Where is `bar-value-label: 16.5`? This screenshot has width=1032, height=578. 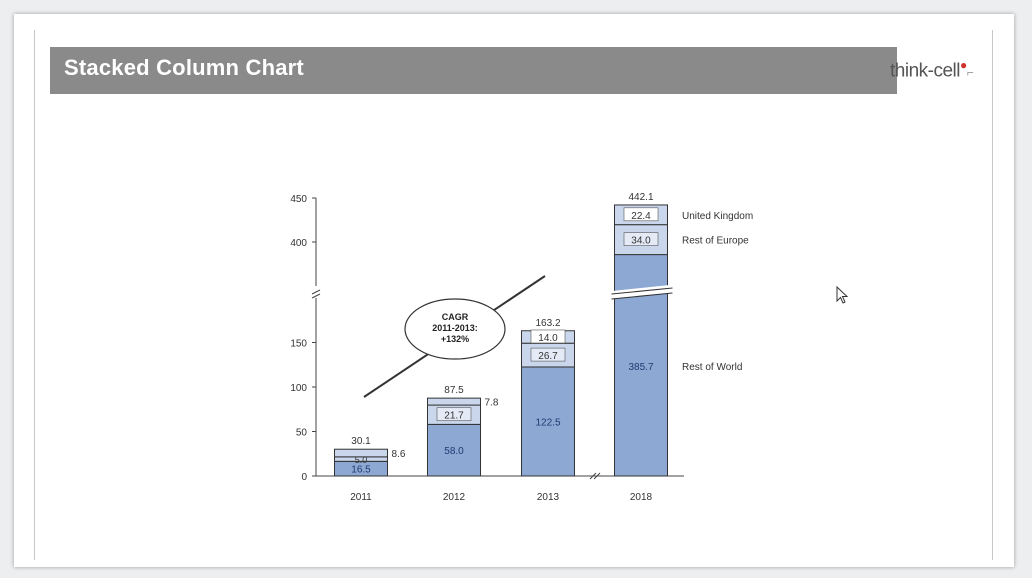 bar-value-label: 16.5 is located at coordinates (361, 470).